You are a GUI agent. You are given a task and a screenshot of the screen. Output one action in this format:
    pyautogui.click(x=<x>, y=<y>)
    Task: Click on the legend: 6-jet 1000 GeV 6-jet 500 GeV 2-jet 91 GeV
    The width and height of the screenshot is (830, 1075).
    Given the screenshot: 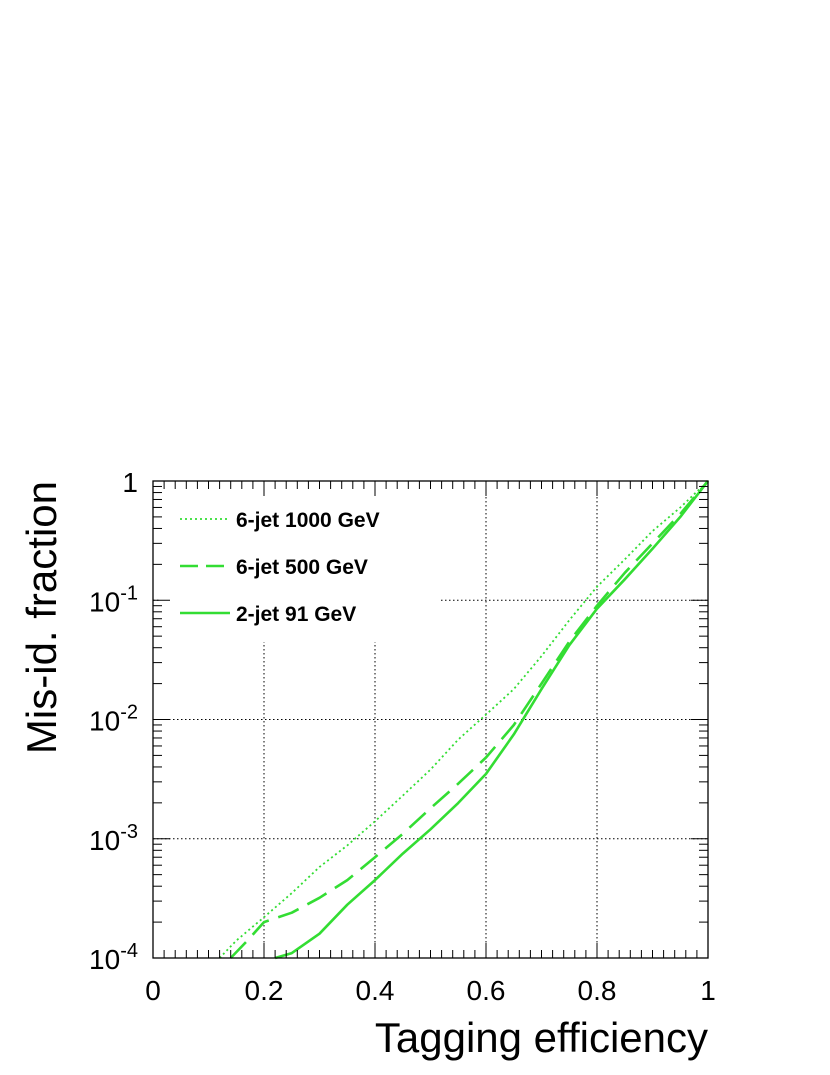 What is the action you would take?
    pyautogui.click(x=300, y=567)
    